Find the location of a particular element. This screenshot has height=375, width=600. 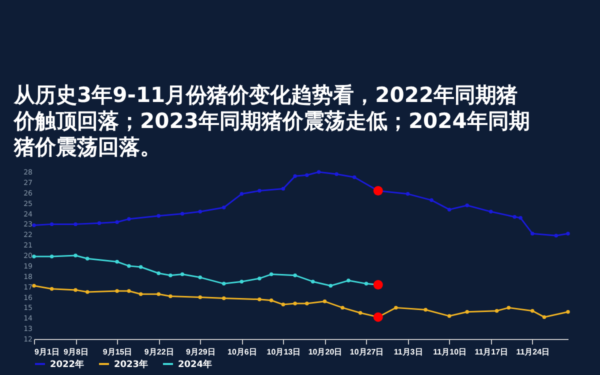

x-tick-label: 11月10日 is located at coordinates (450, 352).